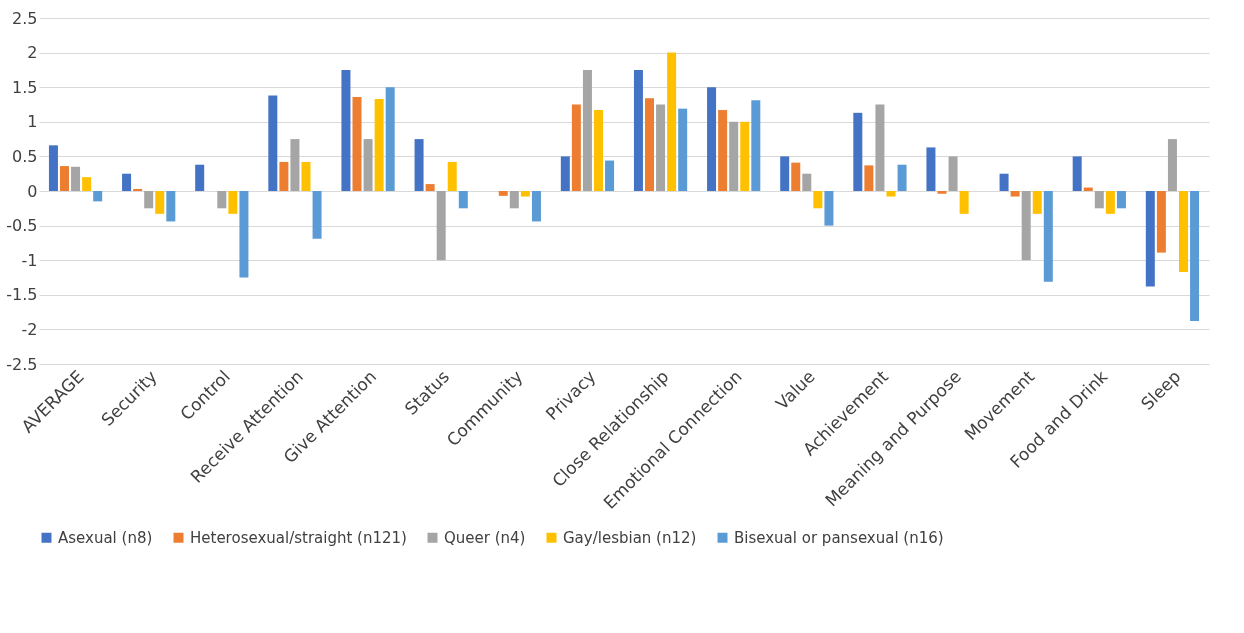 The width and height of the screenshot is (1244, 633). What do you see at coordinates (29, 329) in the screenshot?
I see `y-tick-label: -2` at bounding box center [29, 329].